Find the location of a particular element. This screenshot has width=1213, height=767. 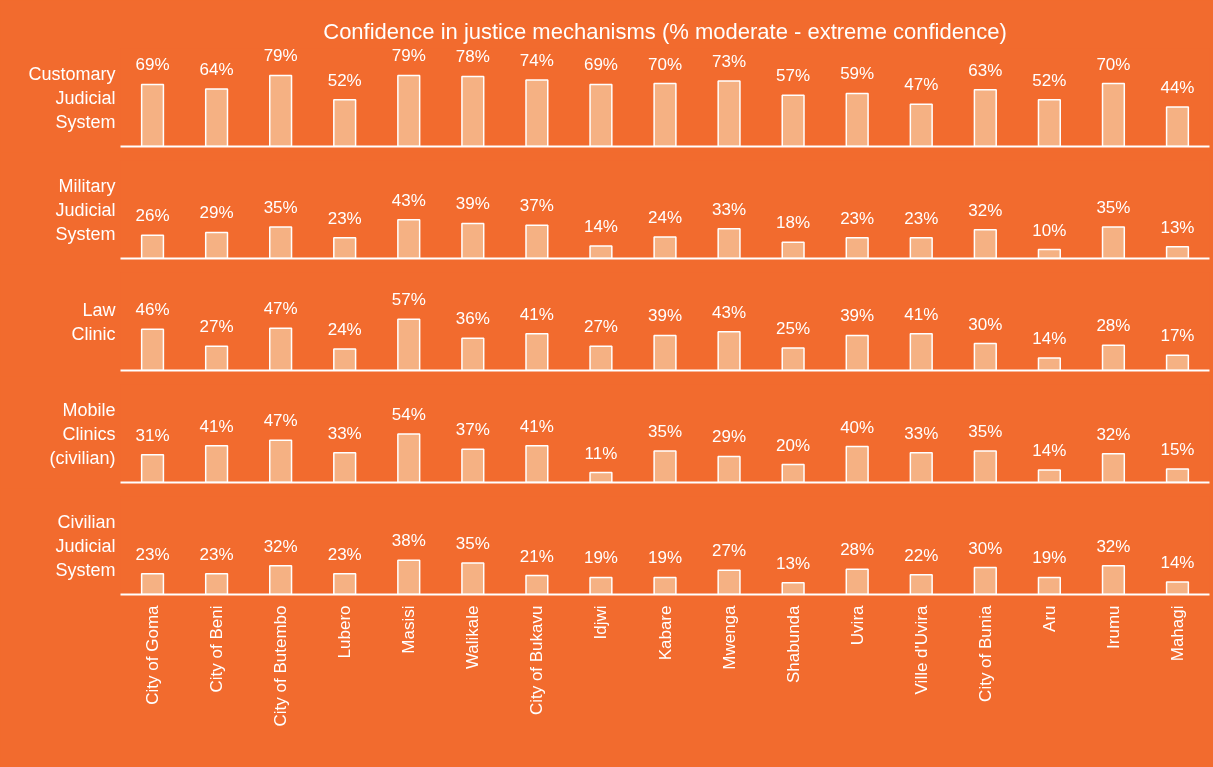

y-axis-title: Law Clinic is located at coordinates (94, 321).